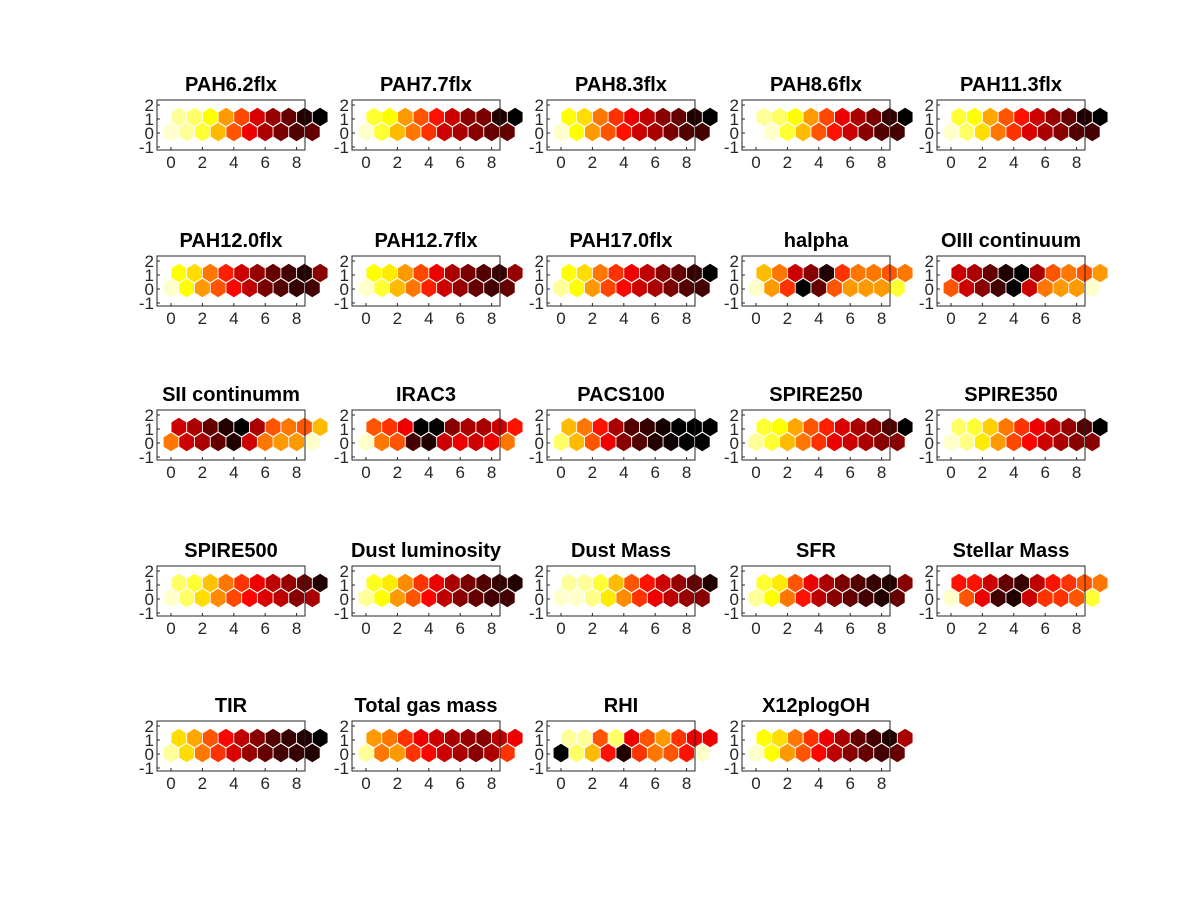  I want to click on panel-title: SPIRE500, so click(230, 551).